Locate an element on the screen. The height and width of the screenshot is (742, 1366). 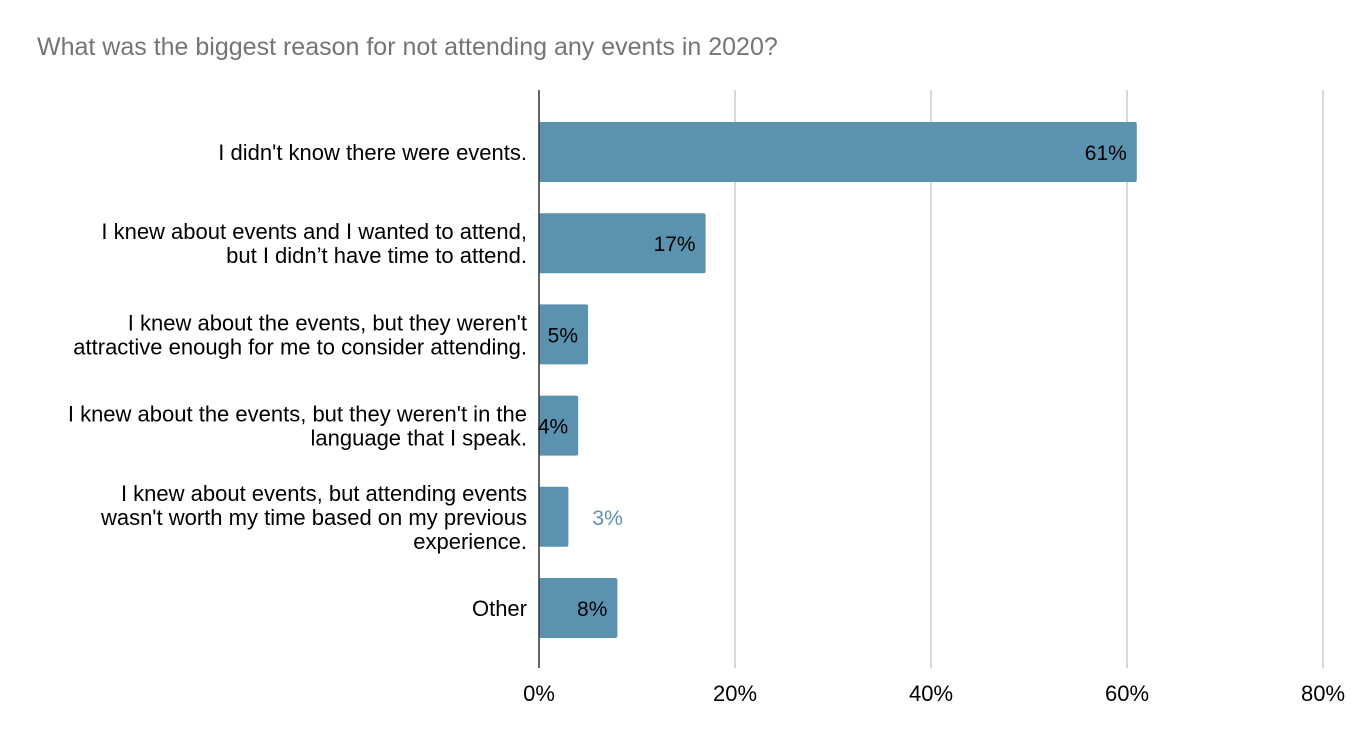
category-label-line: Other is located at coordinates (499, 608).